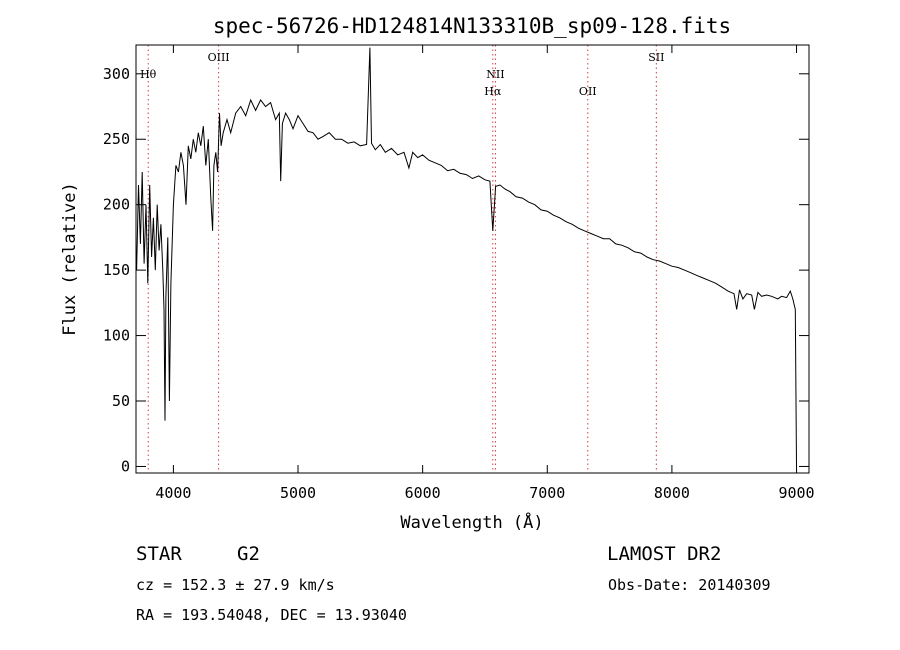 The width and height of the screenshot is (900, 650). I want to click on line-marker-label: Hα, so click(493, 91).